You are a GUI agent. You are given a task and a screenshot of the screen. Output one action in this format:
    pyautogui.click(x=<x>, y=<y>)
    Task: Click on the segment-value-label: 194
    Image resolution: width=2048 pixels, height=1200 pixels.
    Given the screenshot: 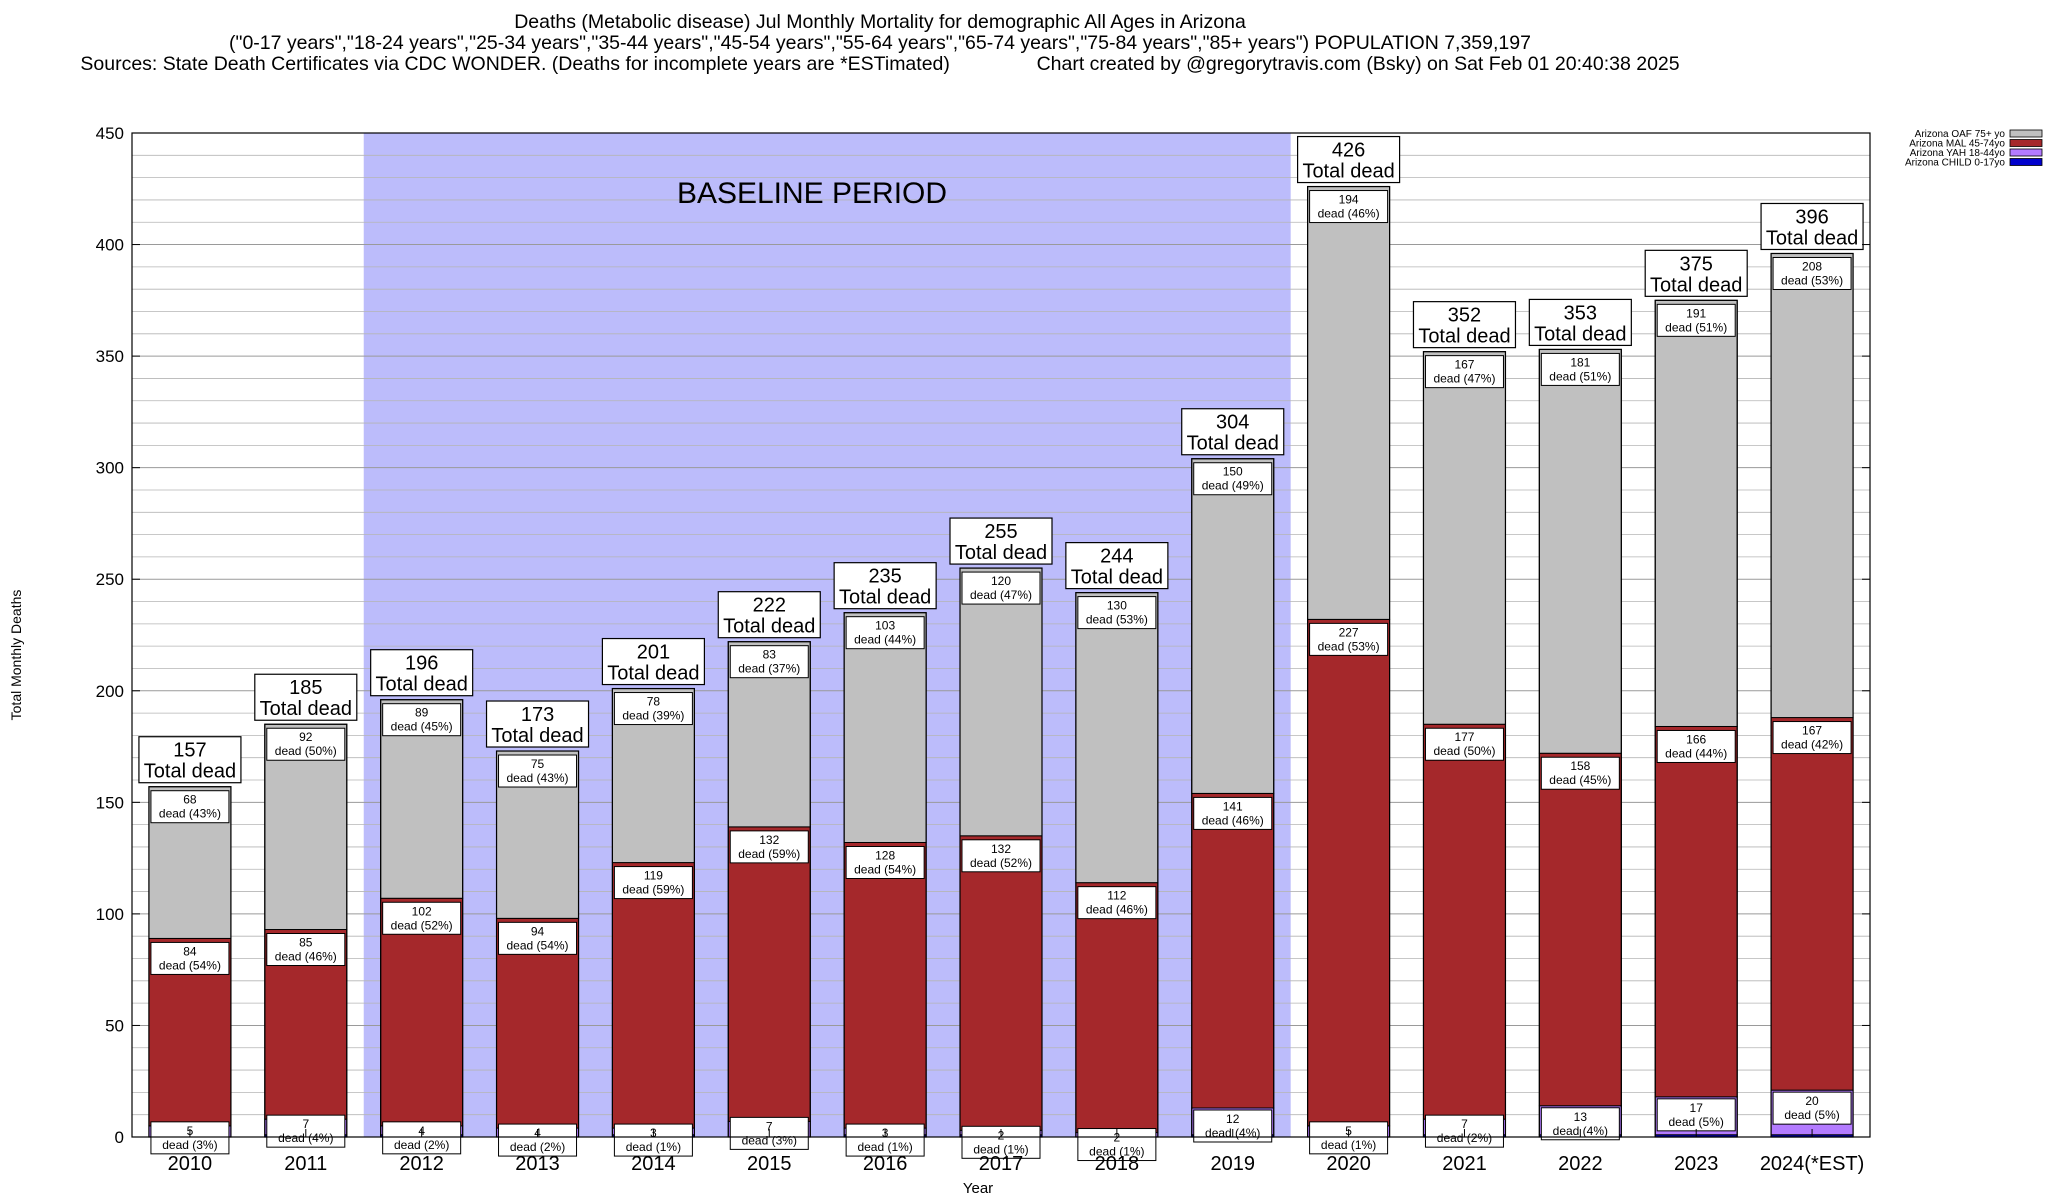 What is the action you would take?
    pyautogui.click(x=1349, y=200)
    